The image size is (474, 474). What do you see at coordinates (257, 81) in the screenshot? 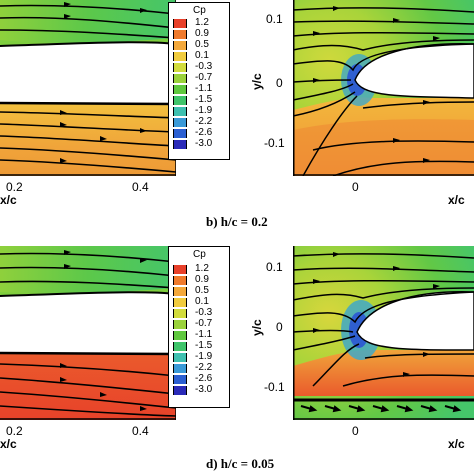
I see `tr-y-label: y/c` at bounding box center [257, 81].